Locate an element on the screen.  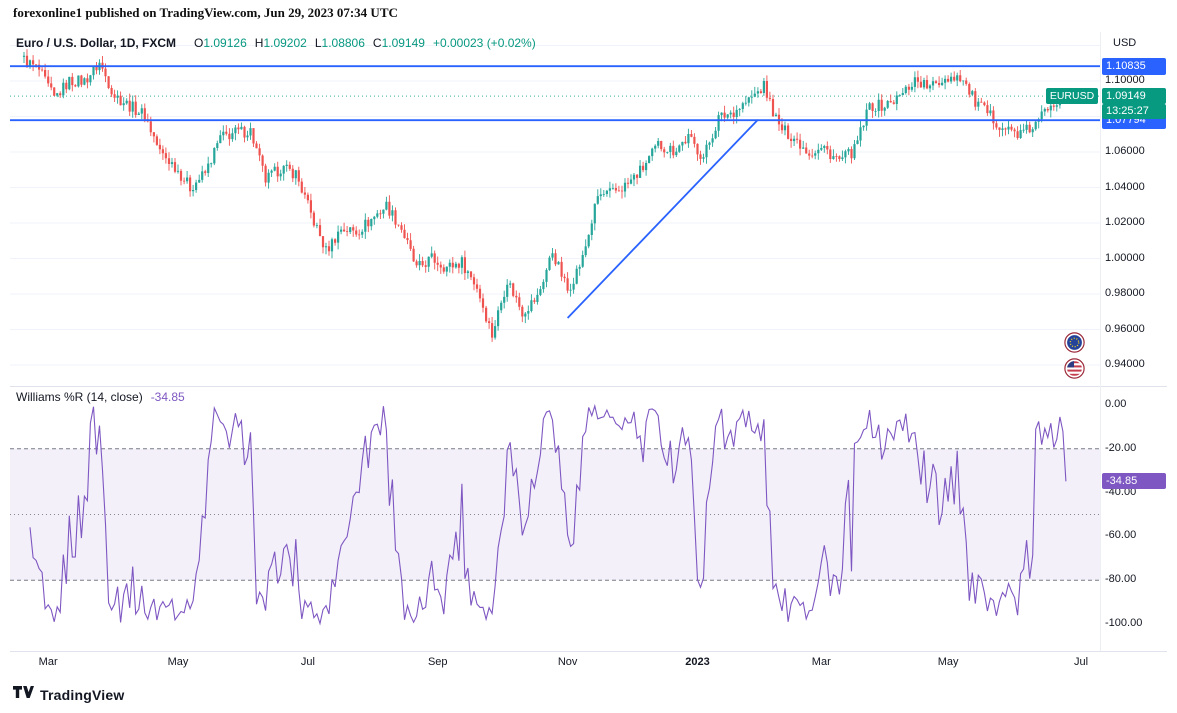
ohlc-high-label: H is located at coordinates (259, 43).